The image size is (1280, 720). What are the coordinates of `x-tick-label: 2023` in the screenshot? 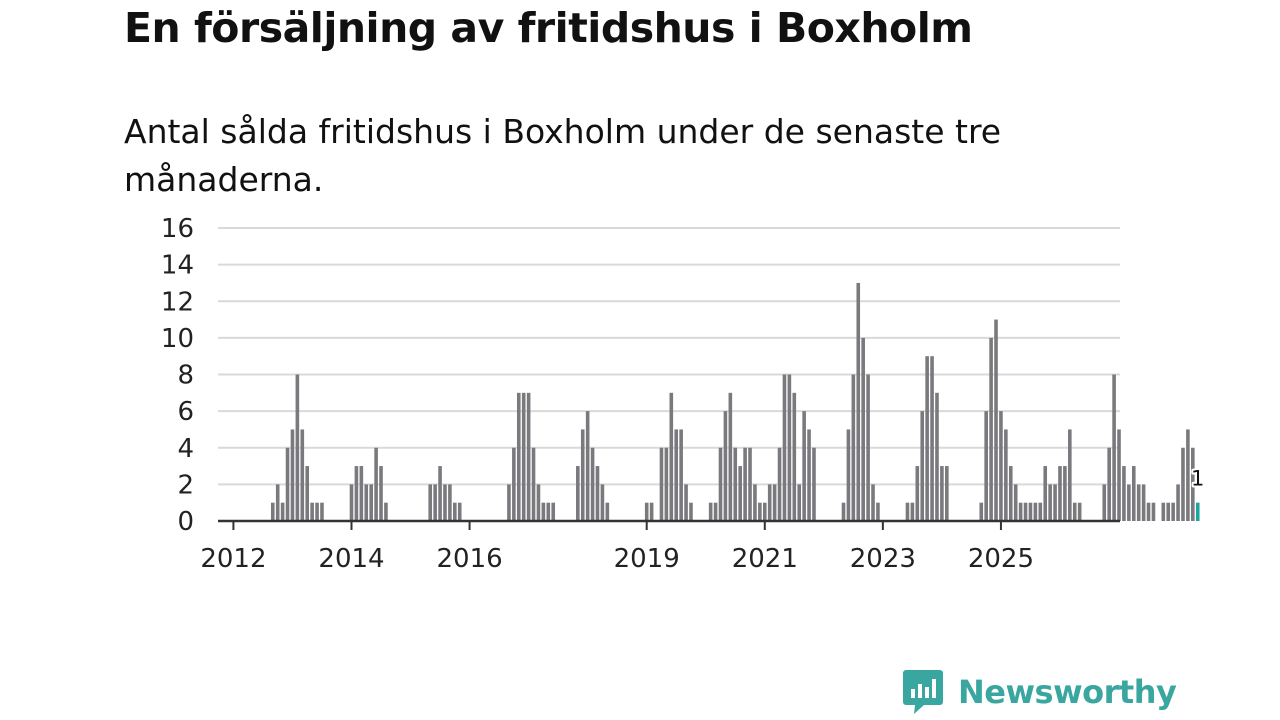 It's located at (883, 559).